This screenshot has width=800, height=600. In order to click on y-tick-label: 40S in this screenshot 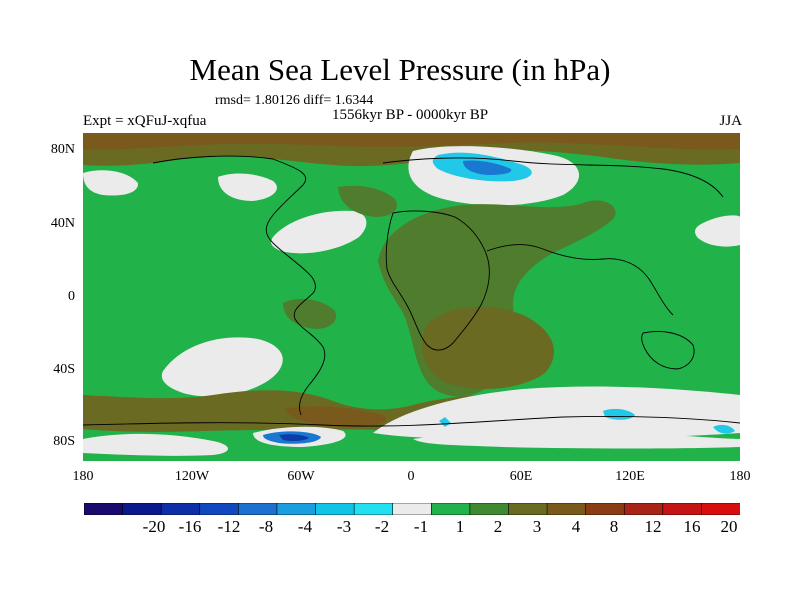, I will do `click(64, 369)`.